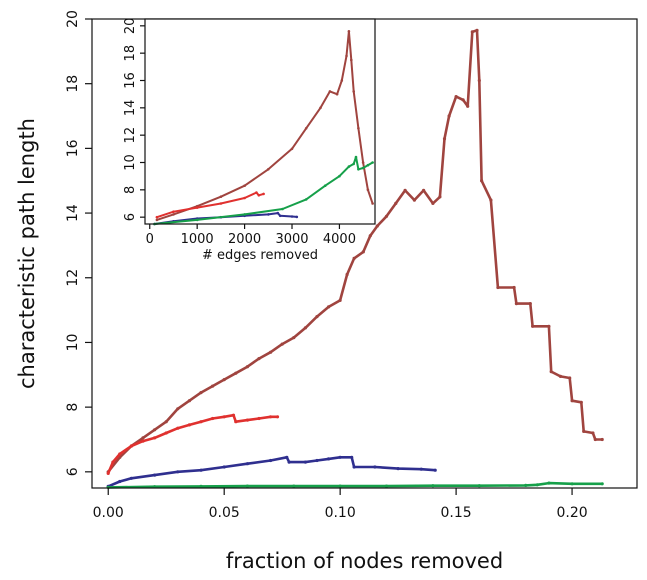 This screenshot has width=647, height=580. What do you see at coordinates (73, 278) in the screenshot?
I see `y-tick-label: 12` at bounding box center [73, 278].